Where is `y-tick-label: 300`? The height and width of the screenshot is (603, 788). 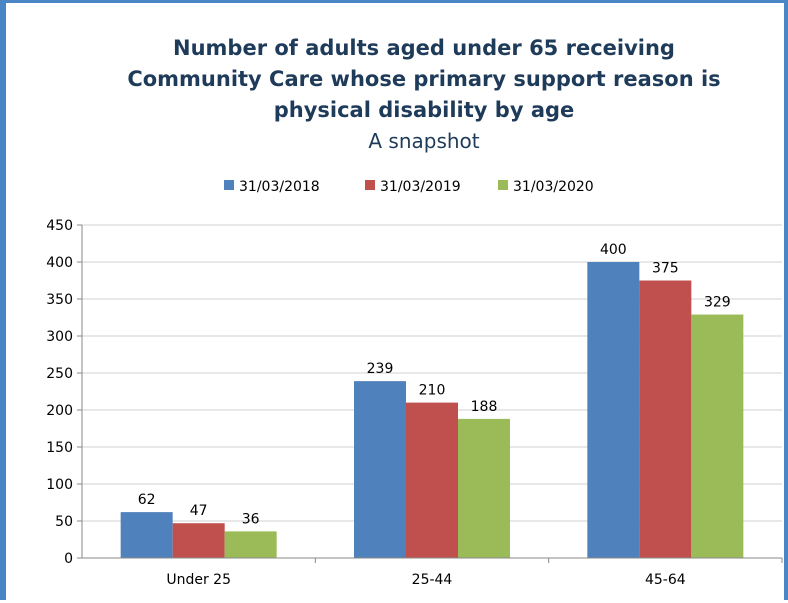
y-tick-label: 300 is located at coordinates (59, 337).